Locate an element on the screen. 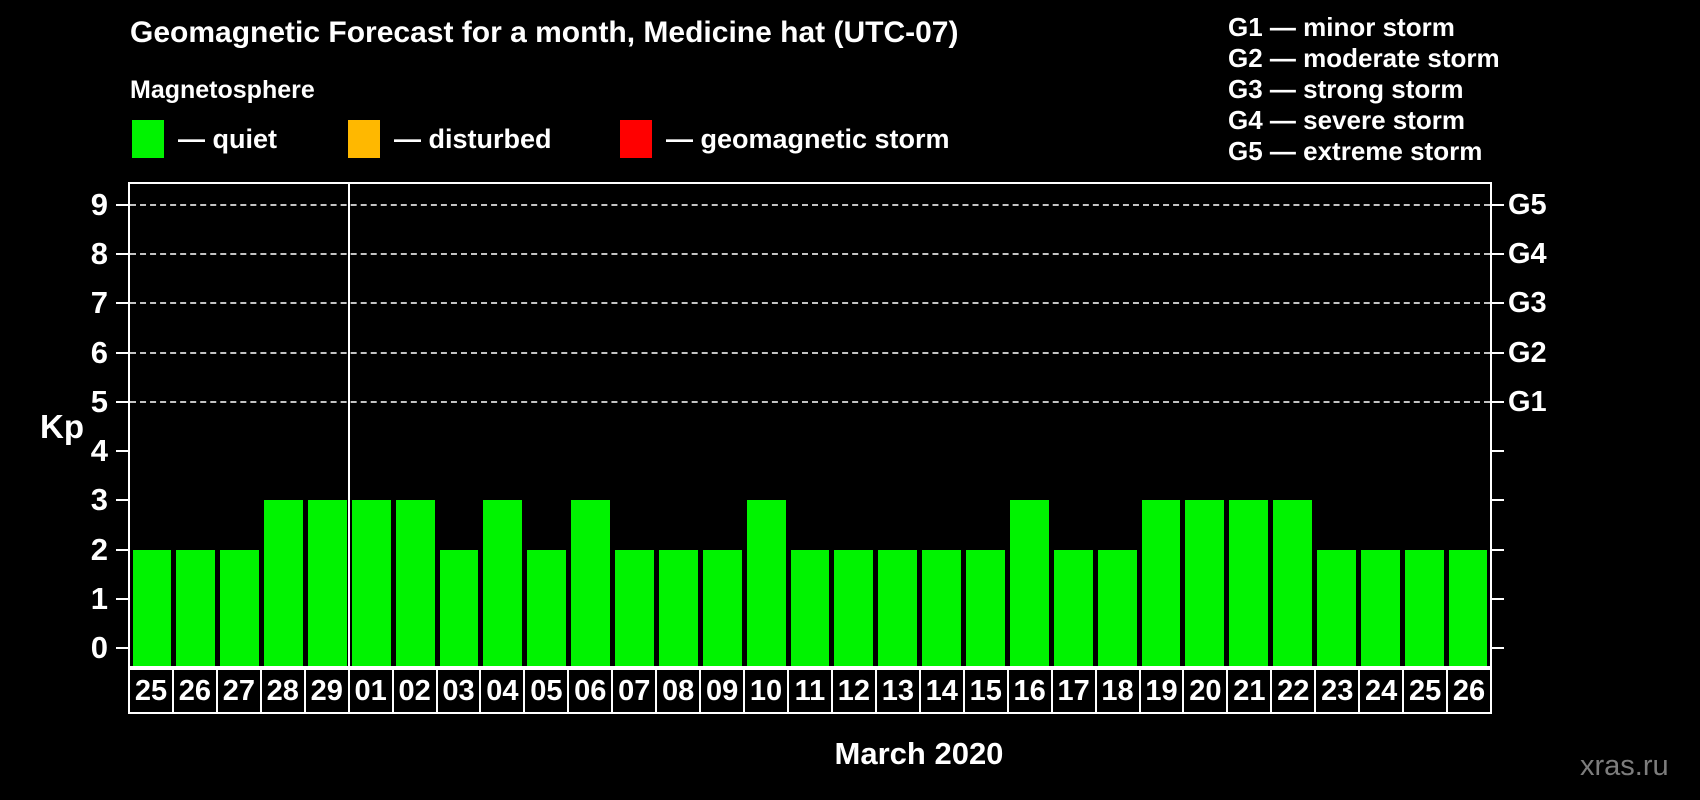 The height and width of the screenshot is (800, 1700). day-label: 01 is located at coordinates (370, 691).